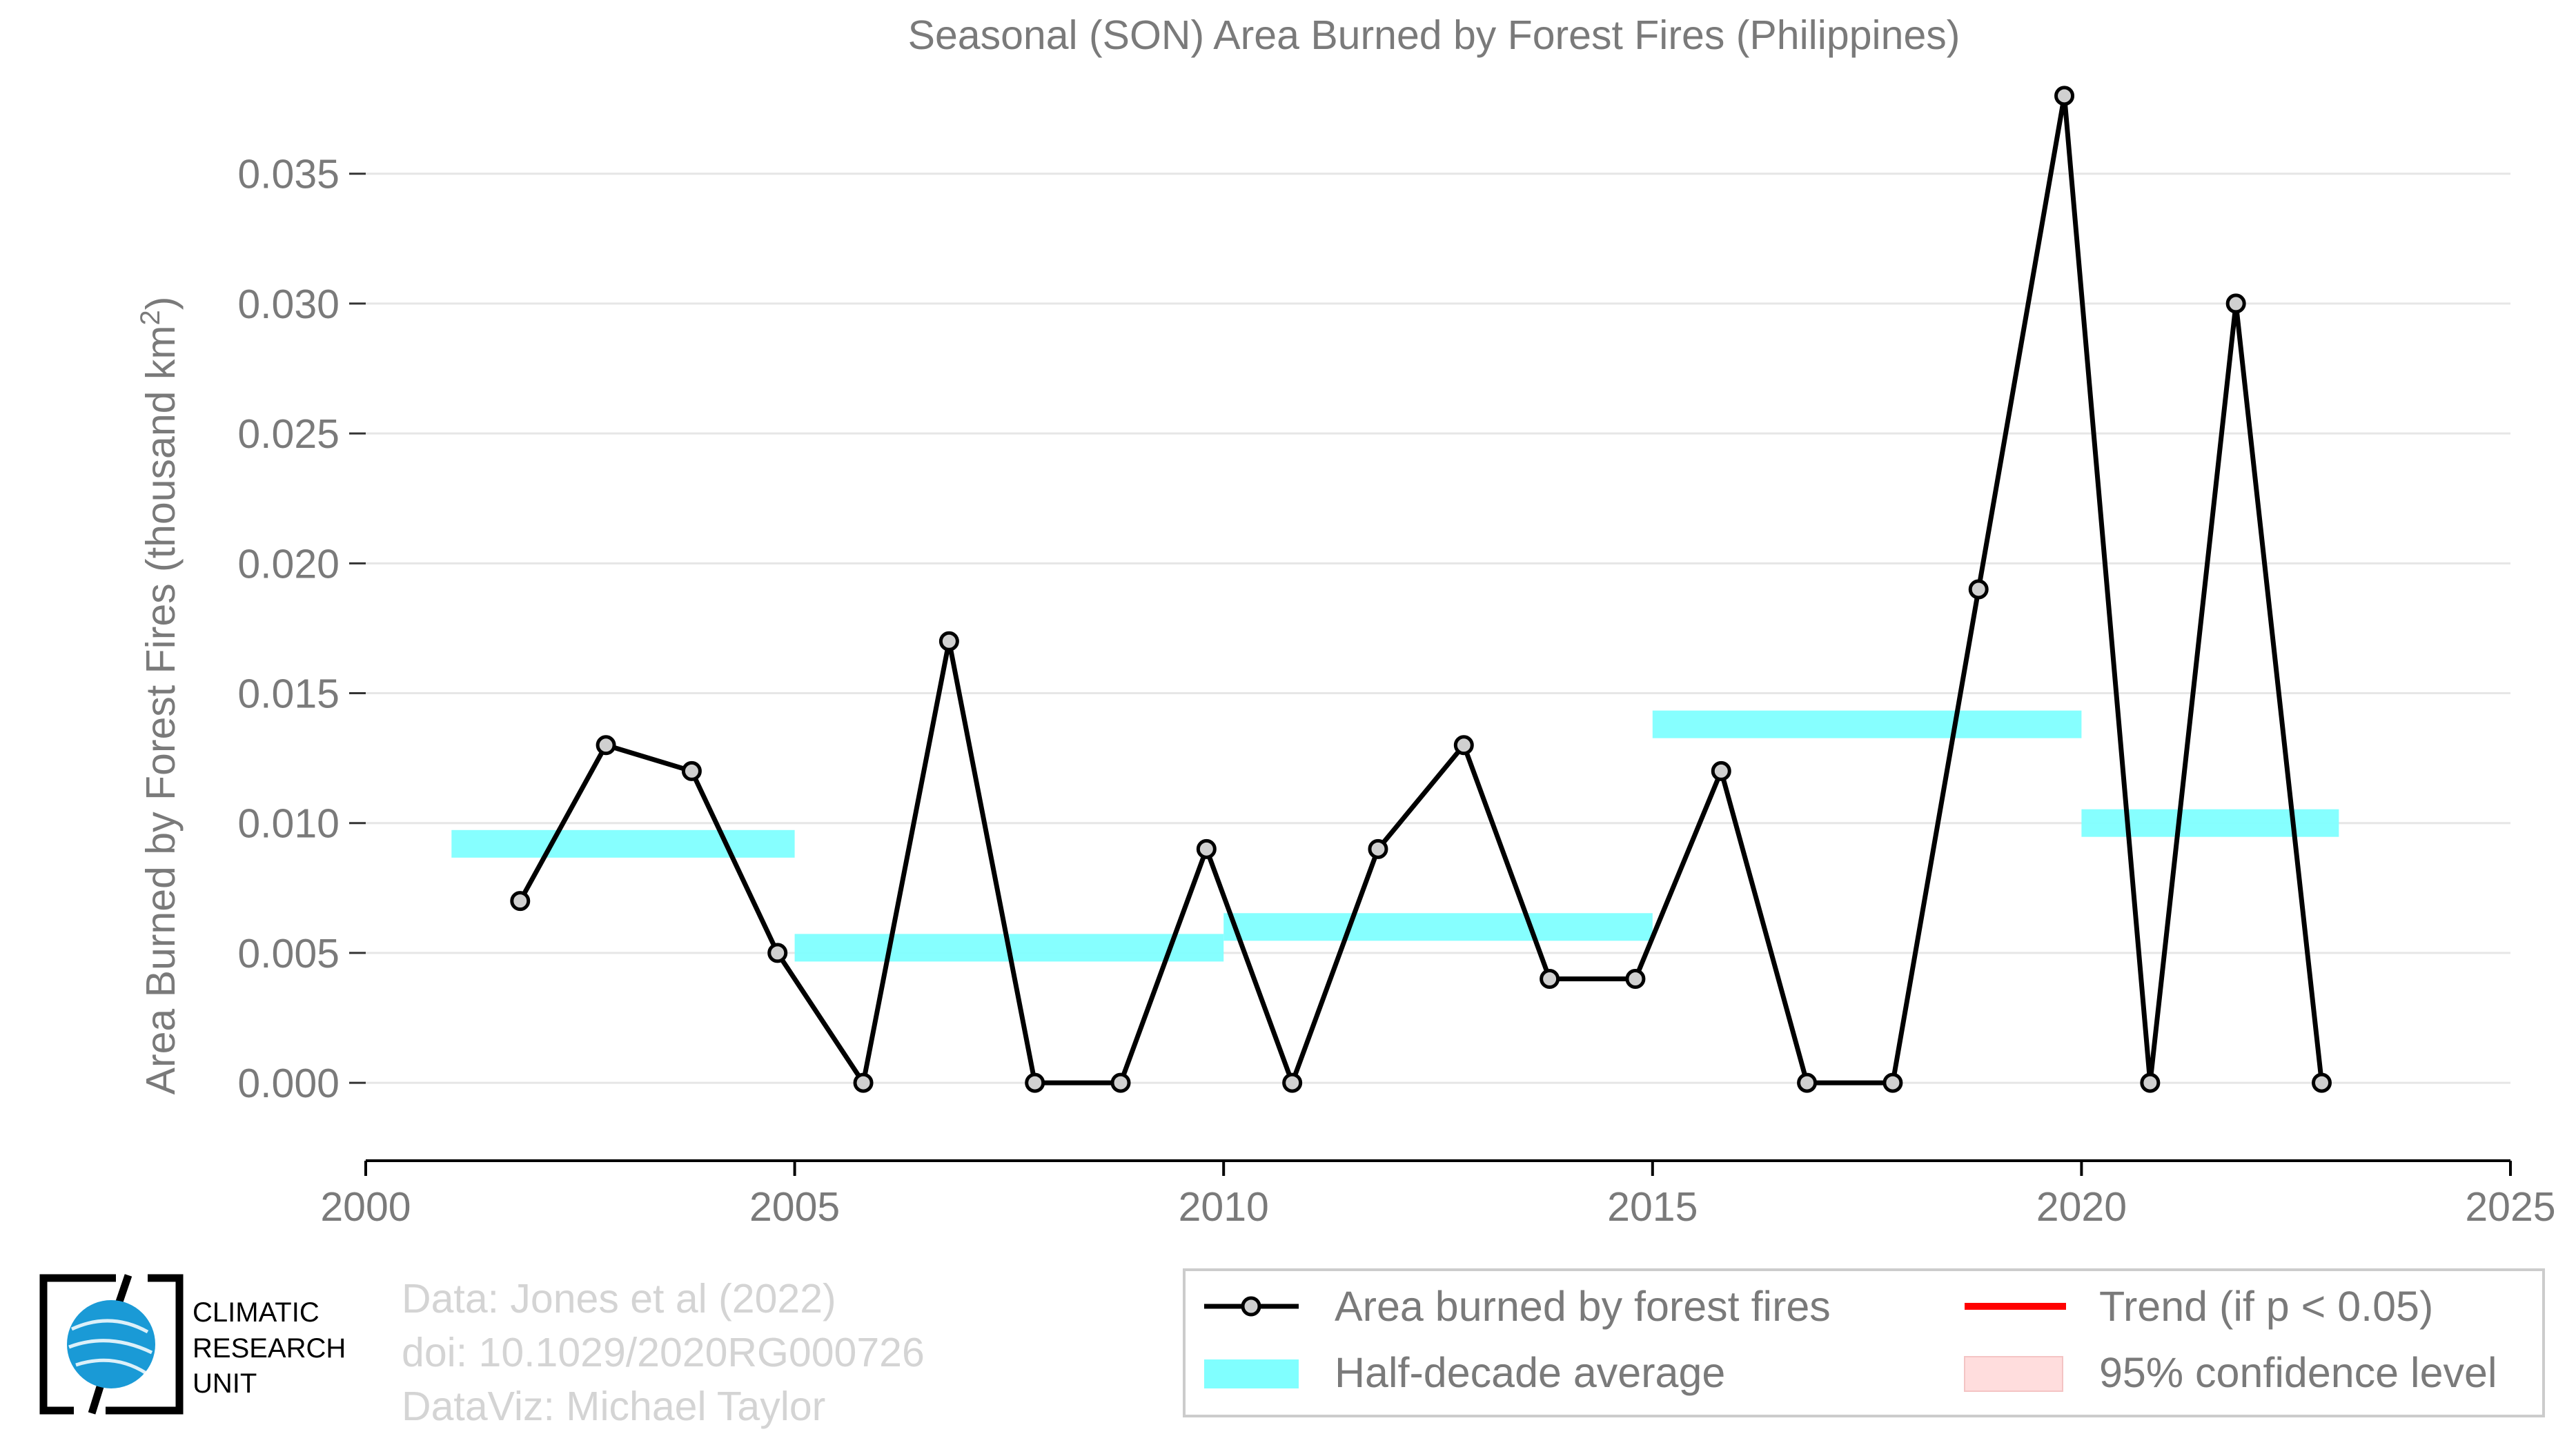  What do you see at coordinates (301, 629) in the screenshot?
I see `y-axis-tick-labels: 0.000 0.005 0.010 0.015 0.020 0.025 0.030 0.035` at bounding box center [301, 629].